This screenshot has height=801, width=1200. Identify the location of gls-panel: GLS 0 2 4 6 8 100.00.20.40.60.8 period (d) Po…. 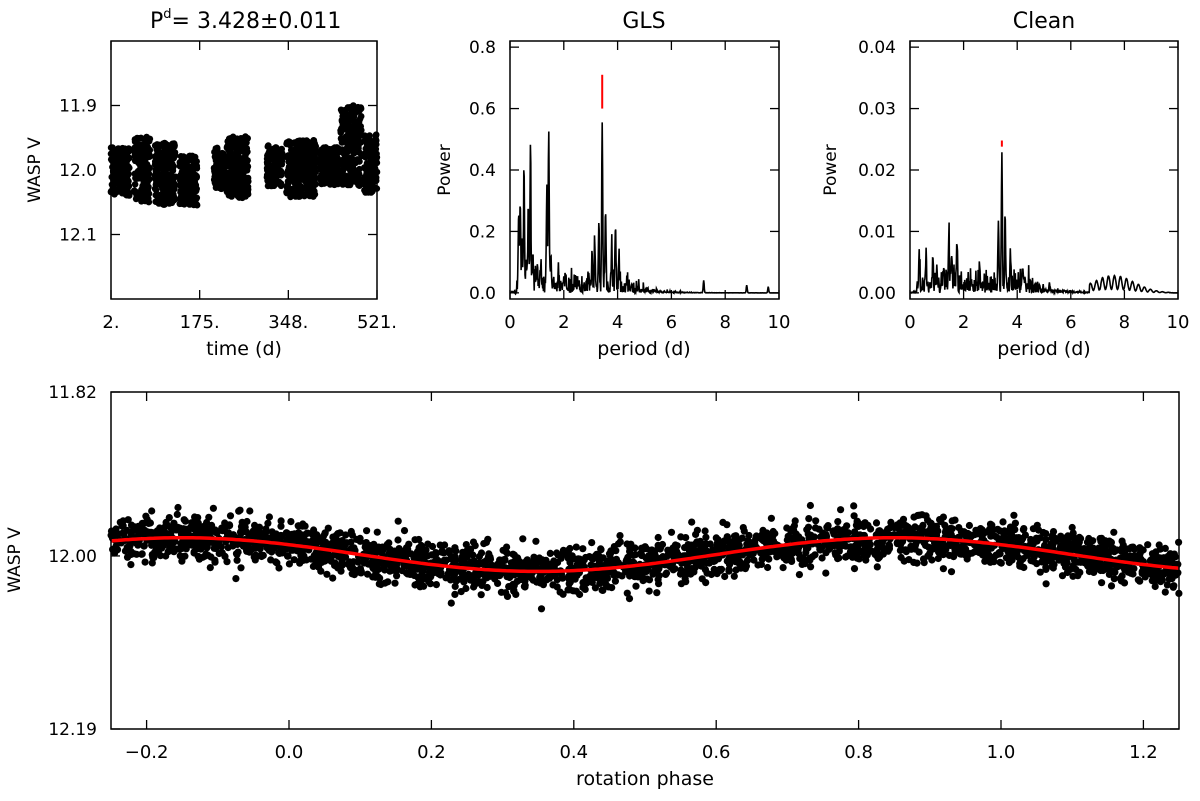
(612, 184).